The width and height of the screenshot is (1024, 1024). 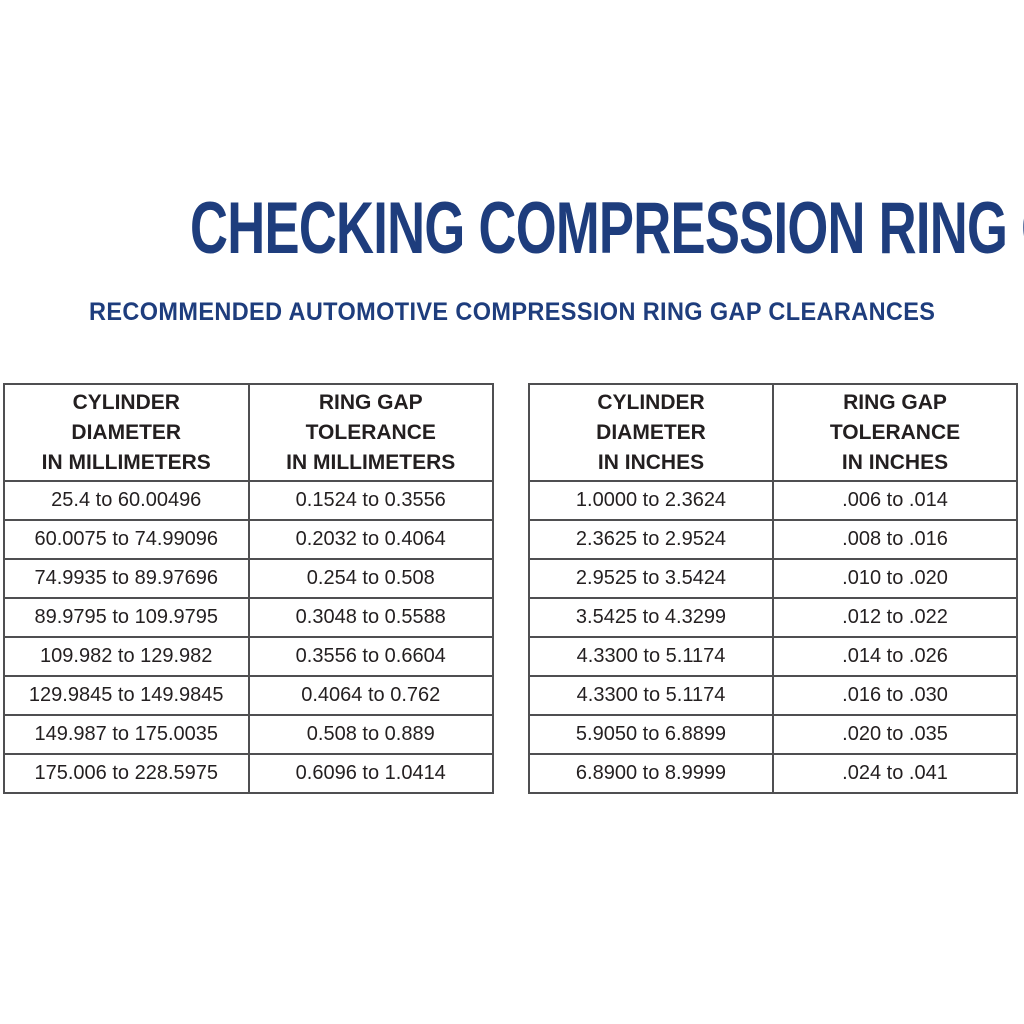 I want to click on table-row: 5.9050 to 6.8899 .020 to .035, so click(x=773, y=734).